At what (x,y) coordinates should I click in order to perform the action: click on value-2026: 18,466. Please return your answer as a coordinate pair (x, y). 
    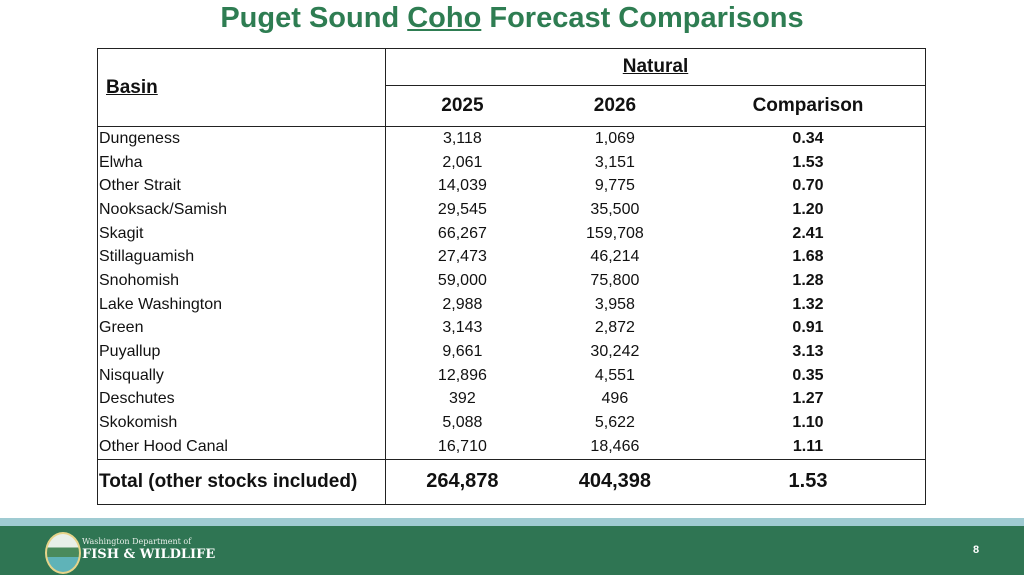
    Looking at the image, I should click on (615, 446).